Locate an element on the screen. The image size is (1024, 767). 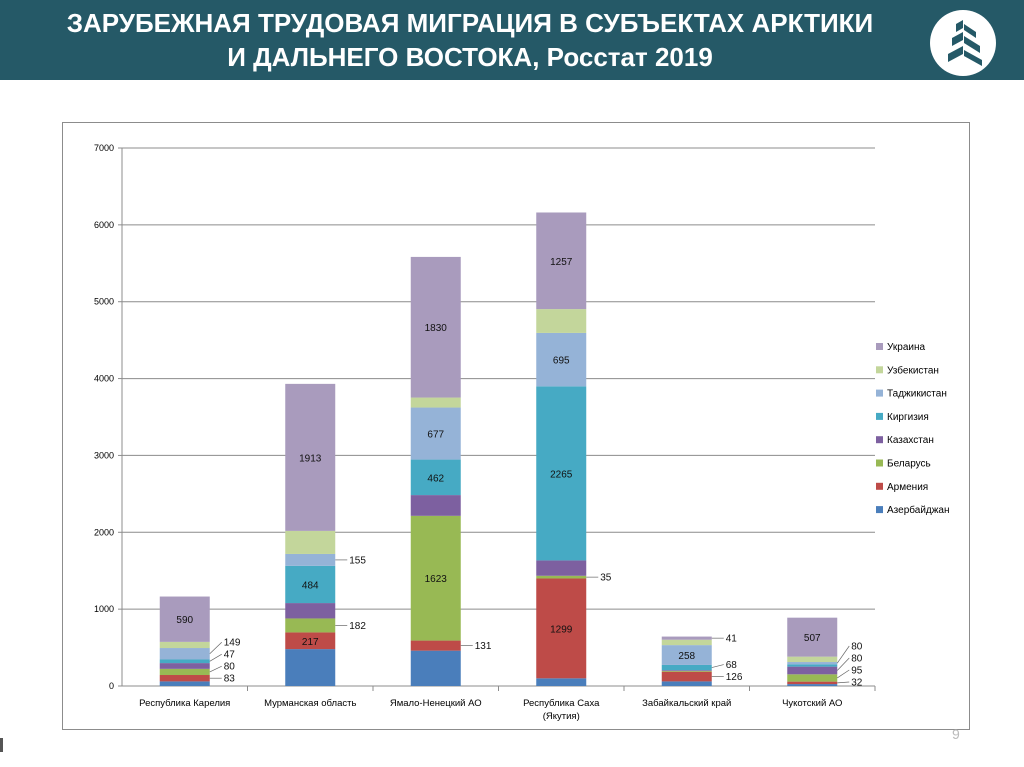
x-tick-label: Республика Саха is located at coordinates (561, 703).